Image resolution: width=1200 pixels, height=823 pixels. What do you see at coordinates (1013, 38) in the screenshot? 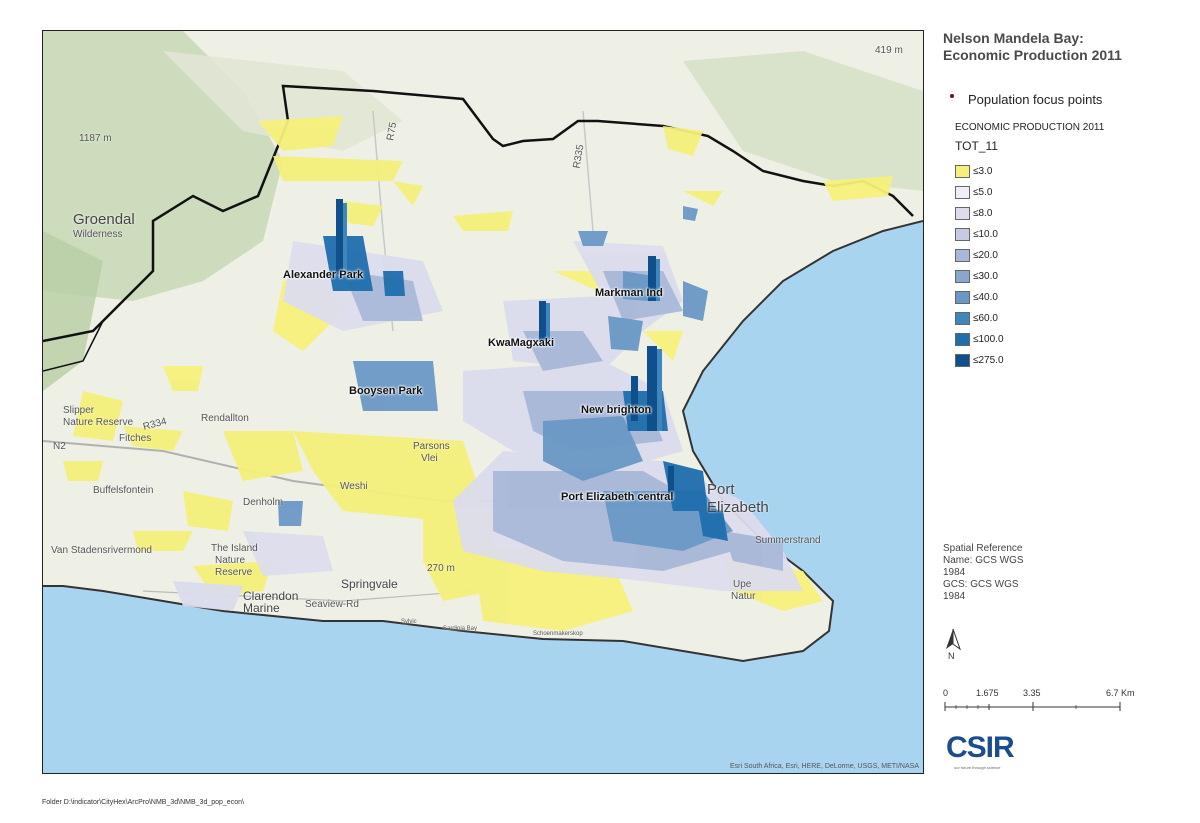
I see `map-title-line1: Nelson Mandela Bay:` at bounding box center [1013, 38].